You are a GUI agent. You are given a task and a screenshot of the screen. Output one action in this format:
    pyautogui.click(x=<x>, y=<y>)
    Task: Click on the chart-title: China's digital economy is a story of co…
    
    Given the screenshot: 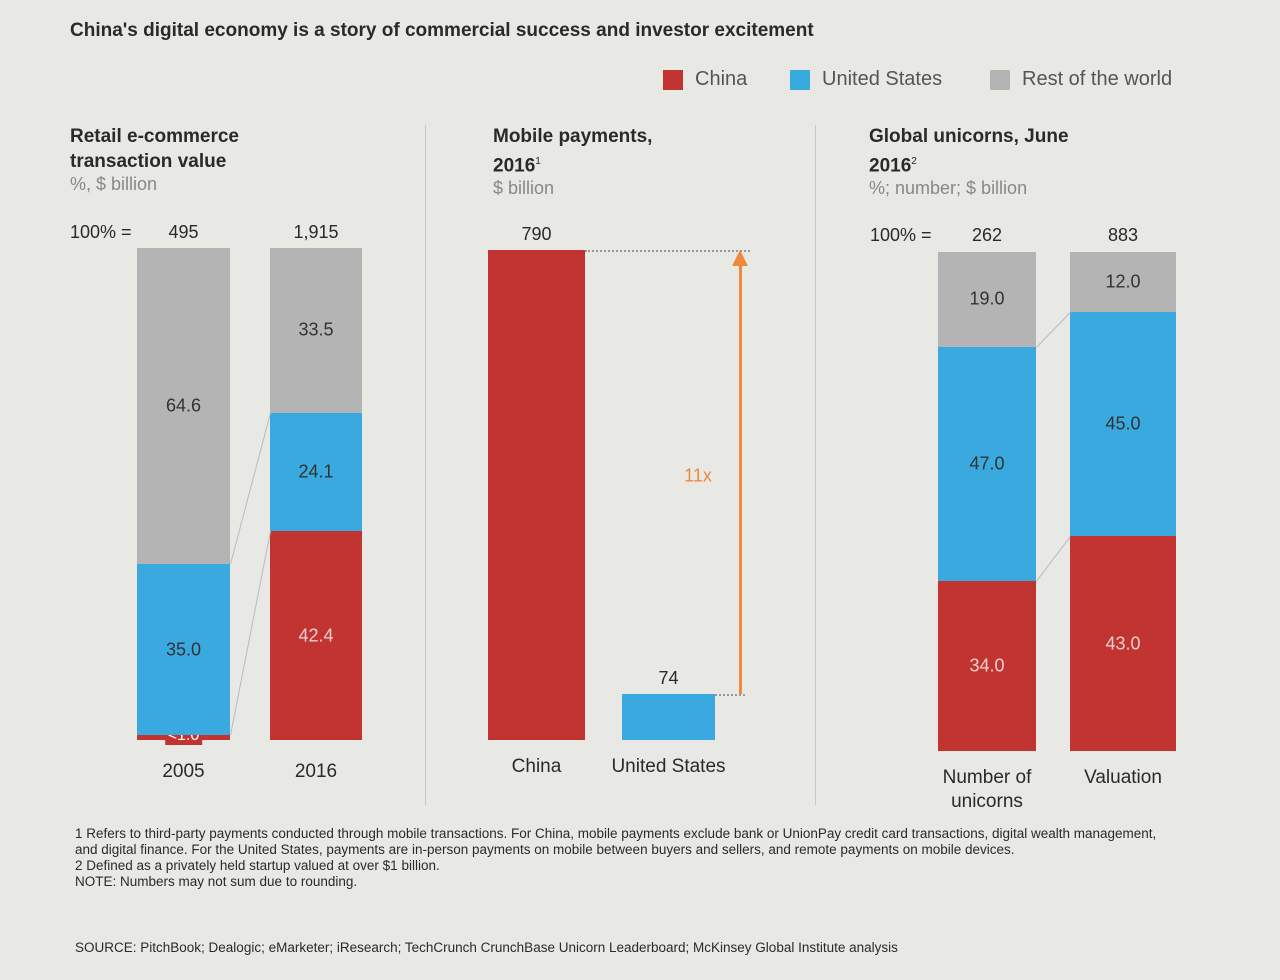 What is the action you would take?
    pyautogui.click(x=442, y=30)
    